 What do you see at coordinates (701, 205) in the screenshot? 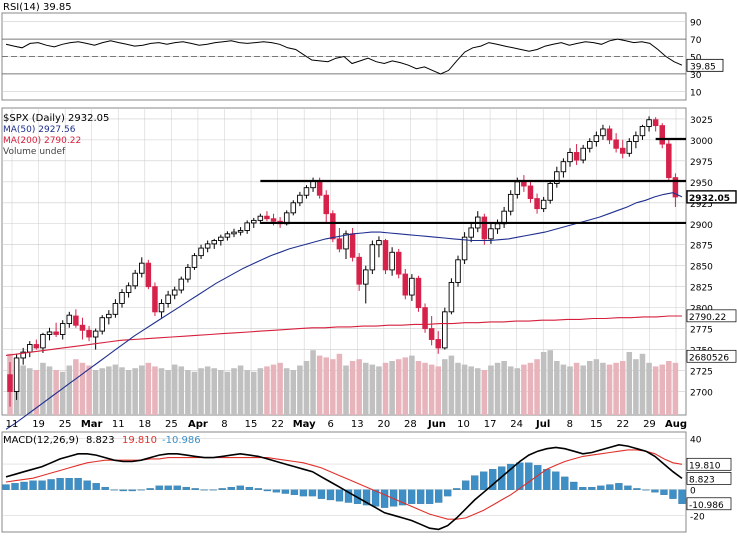
I see `price-tick-label: 2925` at bounding box center [701, 205].